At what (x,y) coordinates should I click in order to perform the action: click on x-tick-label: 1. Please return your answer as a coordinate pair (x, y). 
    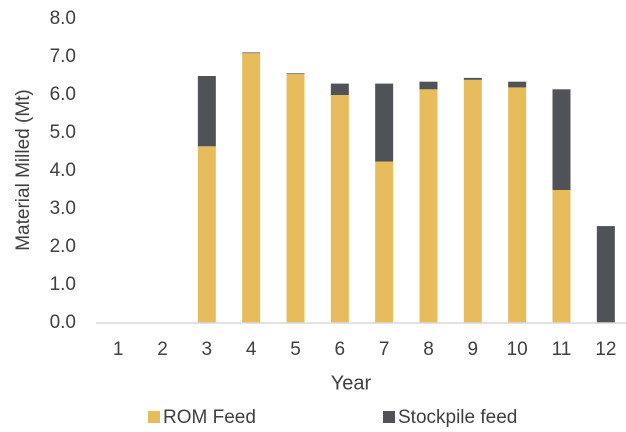
    Looking at the image, I should click on (118, 349).